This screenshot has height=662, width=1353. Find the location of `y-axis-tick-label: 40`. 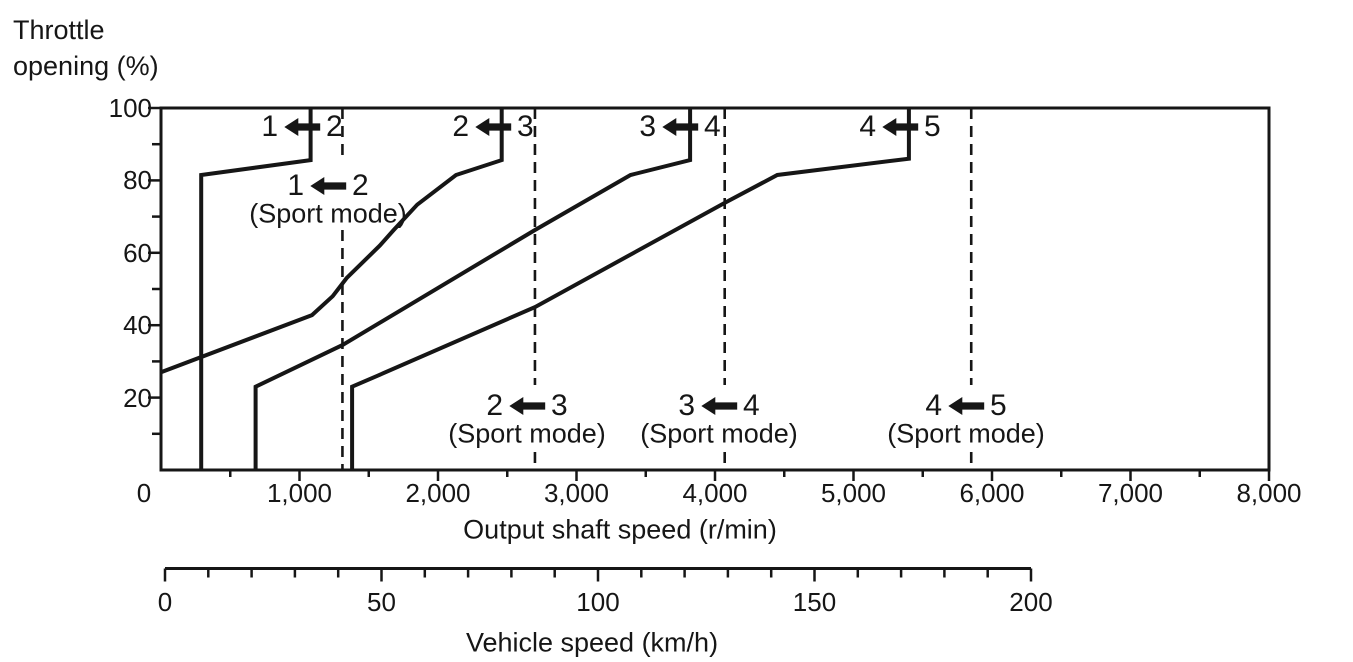

y-axis-tick-label: 40 is located at coordinates (137, 325).